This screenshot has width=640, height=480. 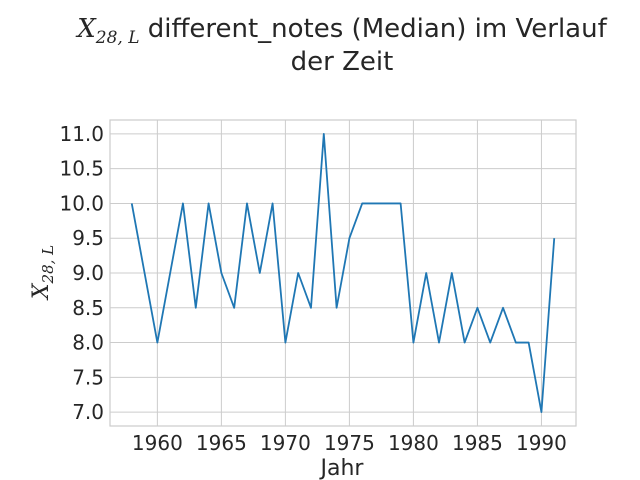 What do you see at coordinates (477, 443) in the screenshot?
I see `x-tick-label-1985: 1985` at bounding box center [477, 443].